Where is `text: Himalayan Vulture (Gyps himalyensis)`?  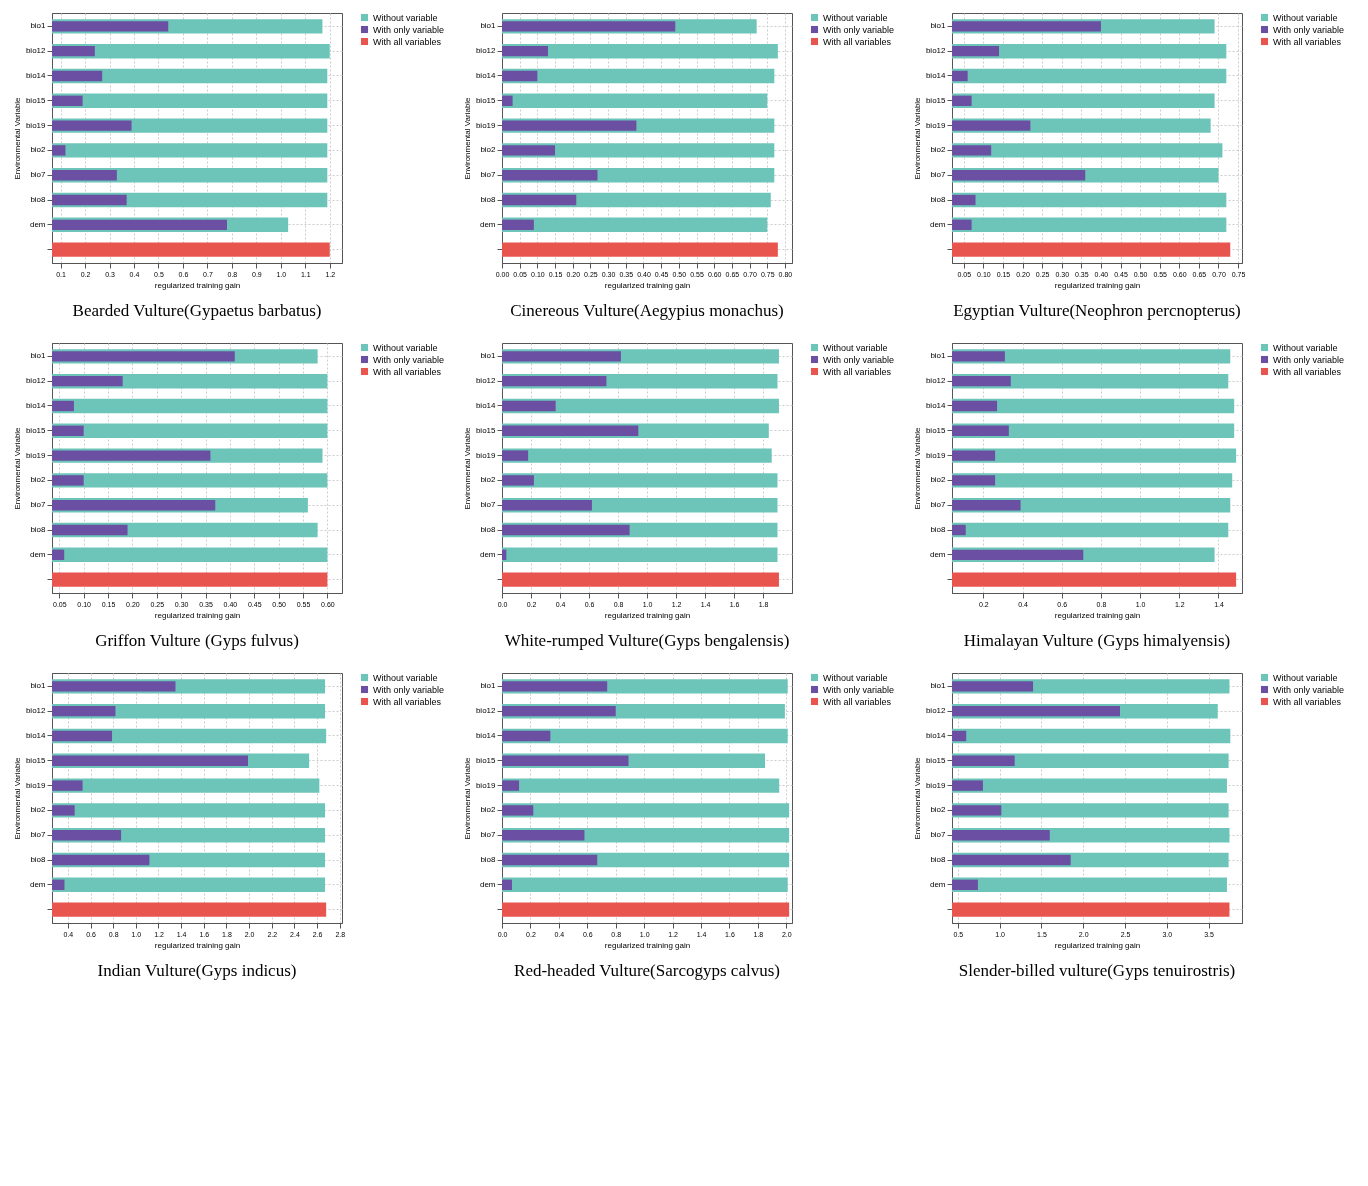 text: Himalayan Vulture (Gyps himalyensis) is located at coordinates (1097, 640).